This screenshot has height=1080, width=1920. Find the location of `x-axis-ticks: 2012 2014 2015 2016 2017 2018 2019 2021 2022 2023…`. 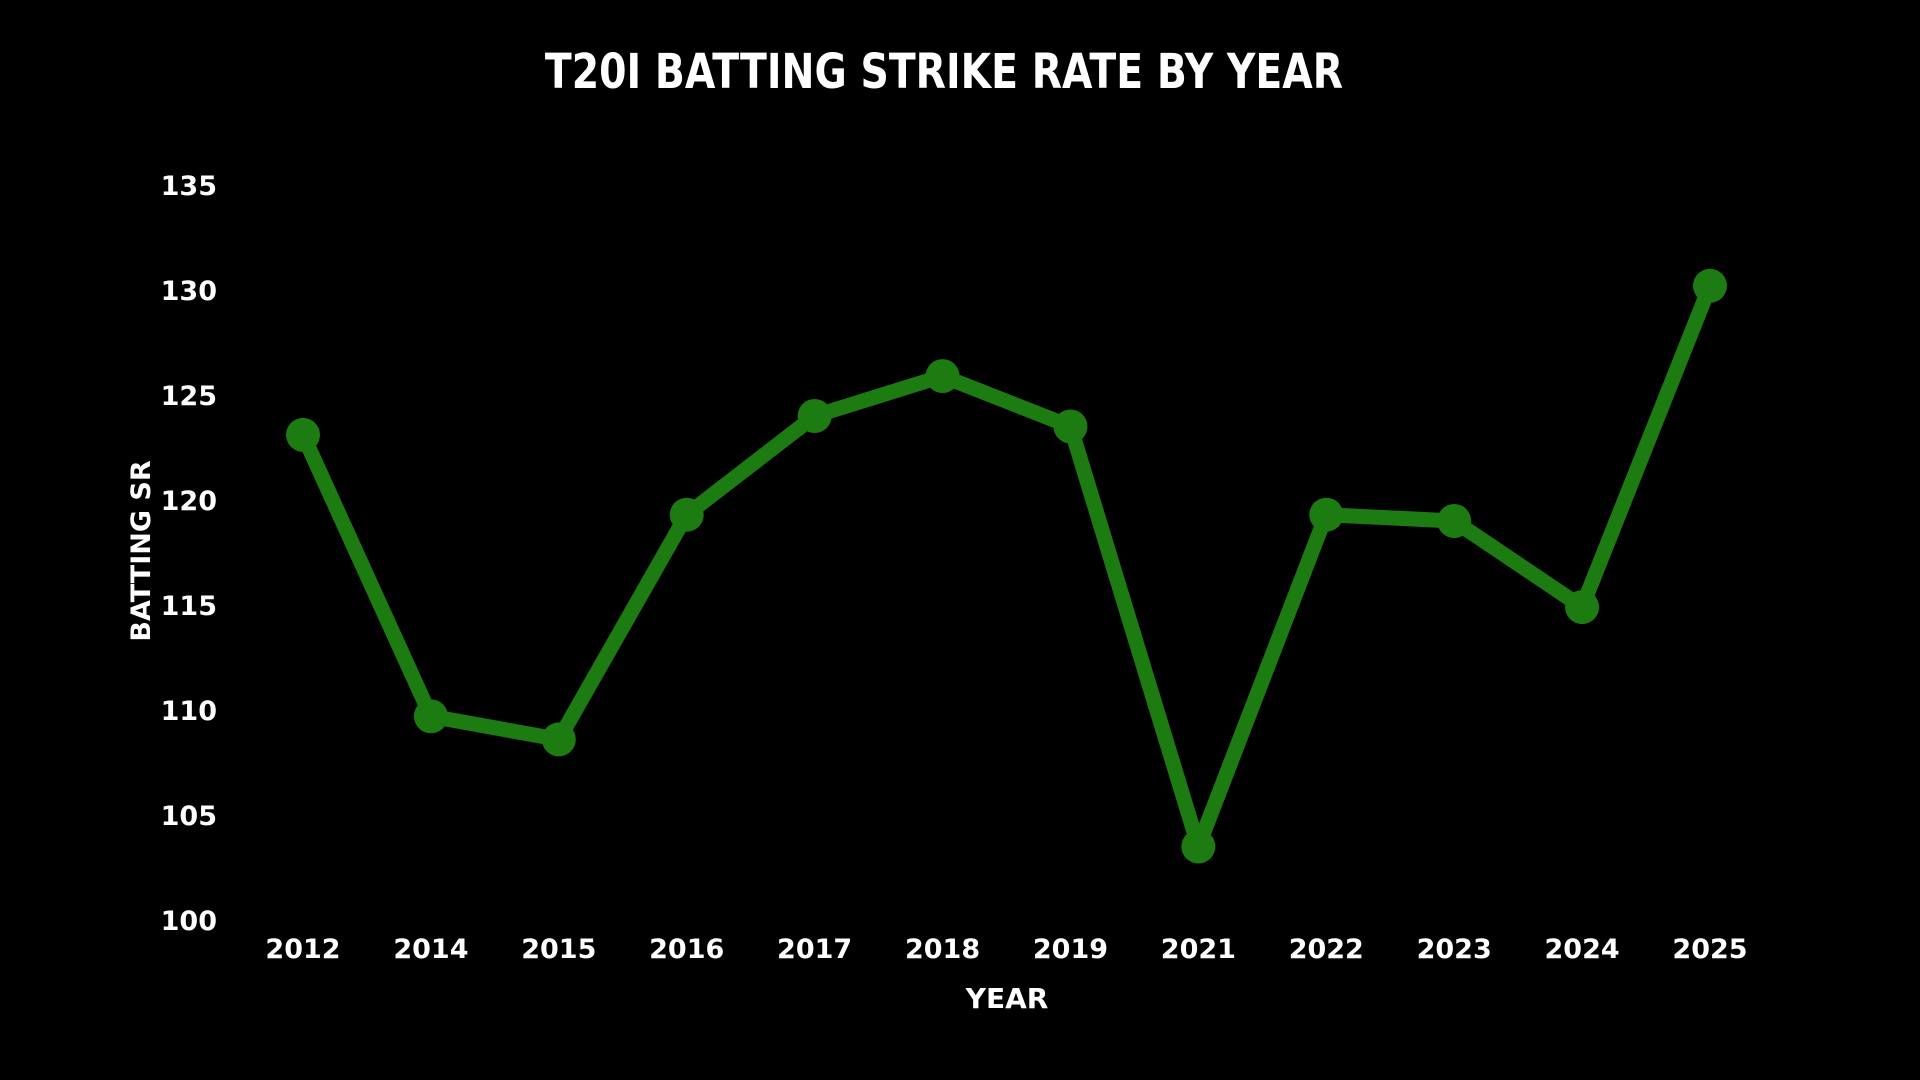

x-axis-ticks: 2012 2014 2015 2016 2017 2018 2019 2021 2022 2023… is located at coordinates (1006, 949).